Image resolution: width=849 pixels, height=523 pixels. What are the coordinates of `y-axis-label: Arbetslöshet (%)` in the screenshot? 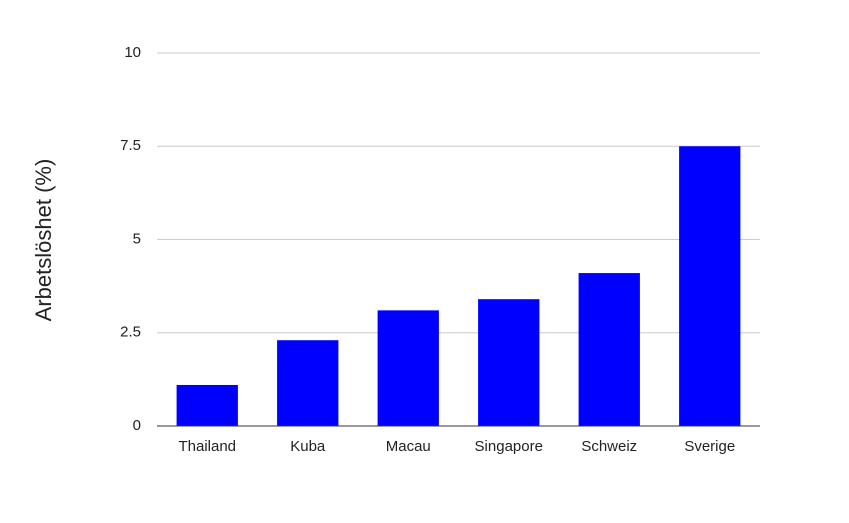 It's located at (43, 240).